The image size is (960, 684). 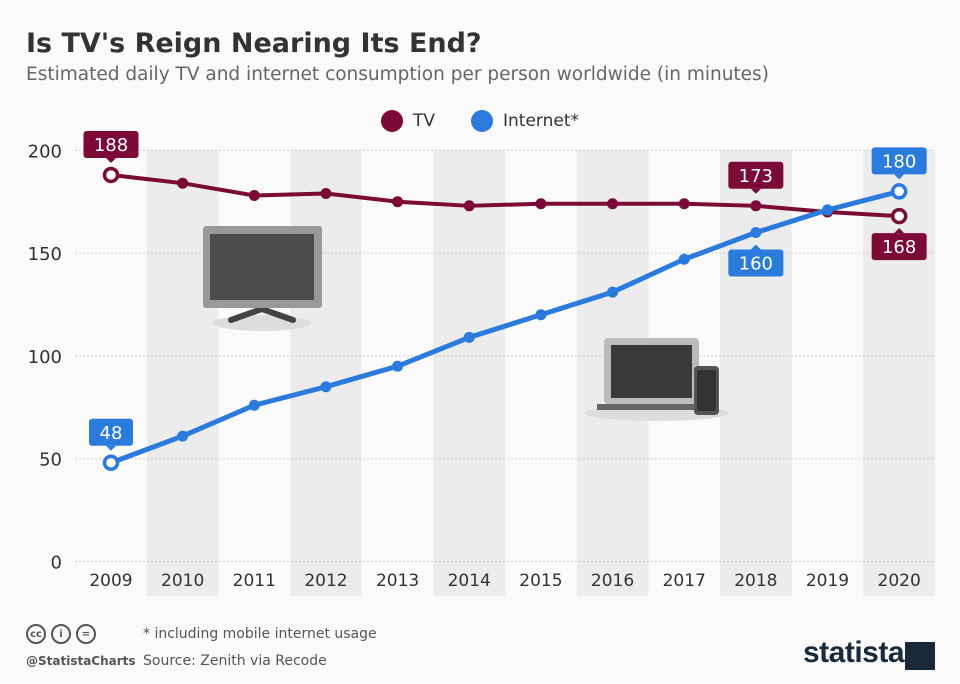 I want to click on y-tick-label: 0, so click(x=56, y=563).